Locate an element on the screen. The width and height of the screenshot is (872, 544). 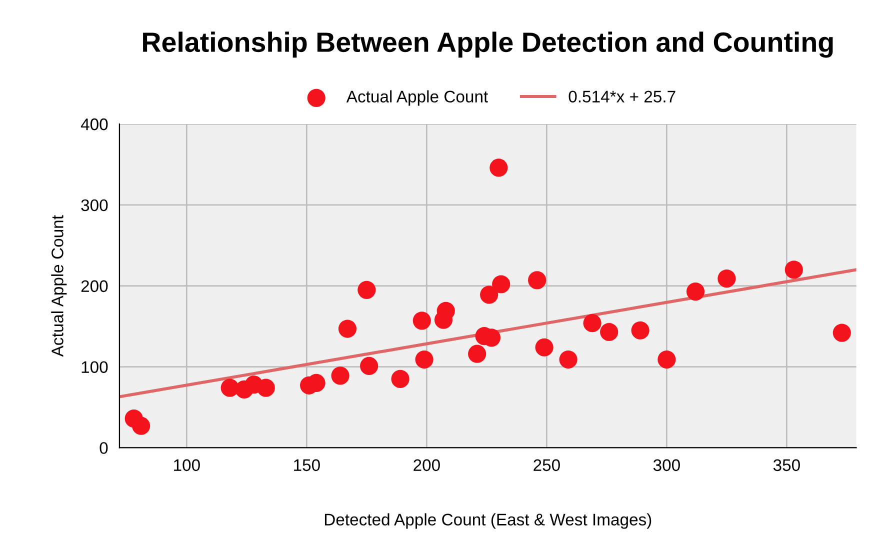
legend-label: 0.514*x + 25.7 is located at coordinates (622, 96).